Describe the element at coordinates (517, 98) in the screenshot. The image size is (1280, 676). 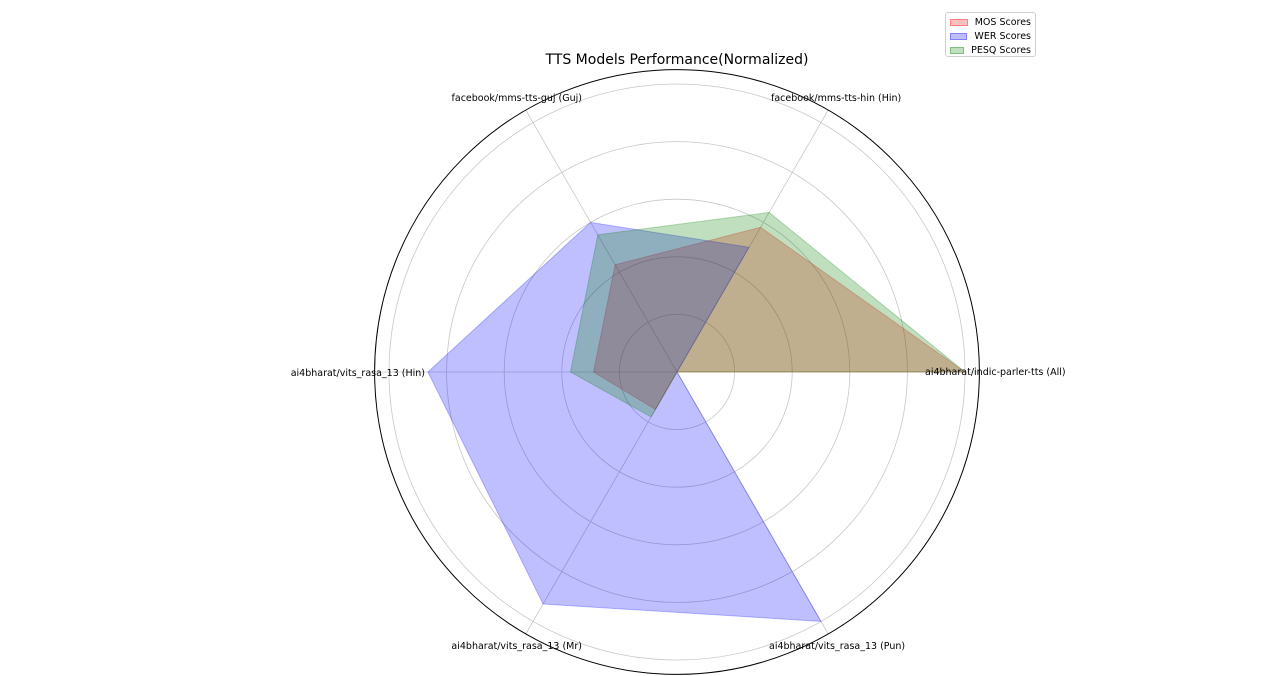
I see `category-label: facebook/mms-tts-guj (Guj)` at that location.